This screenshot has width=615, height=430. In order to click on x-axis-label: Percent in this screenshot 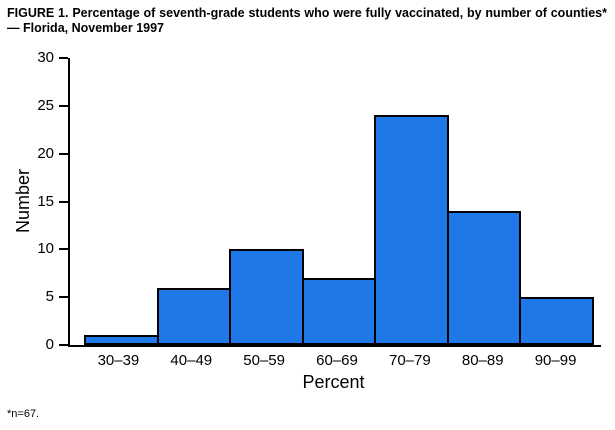, I will do `click(333, 382)`.